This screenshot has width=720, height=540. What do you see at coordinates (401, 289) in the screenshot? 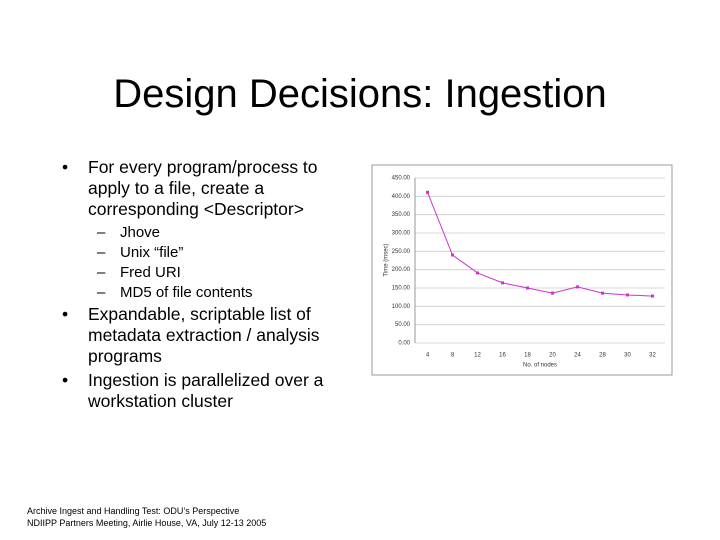
I see `y-tick-label: 150.00` at bounding box center [401, 289].